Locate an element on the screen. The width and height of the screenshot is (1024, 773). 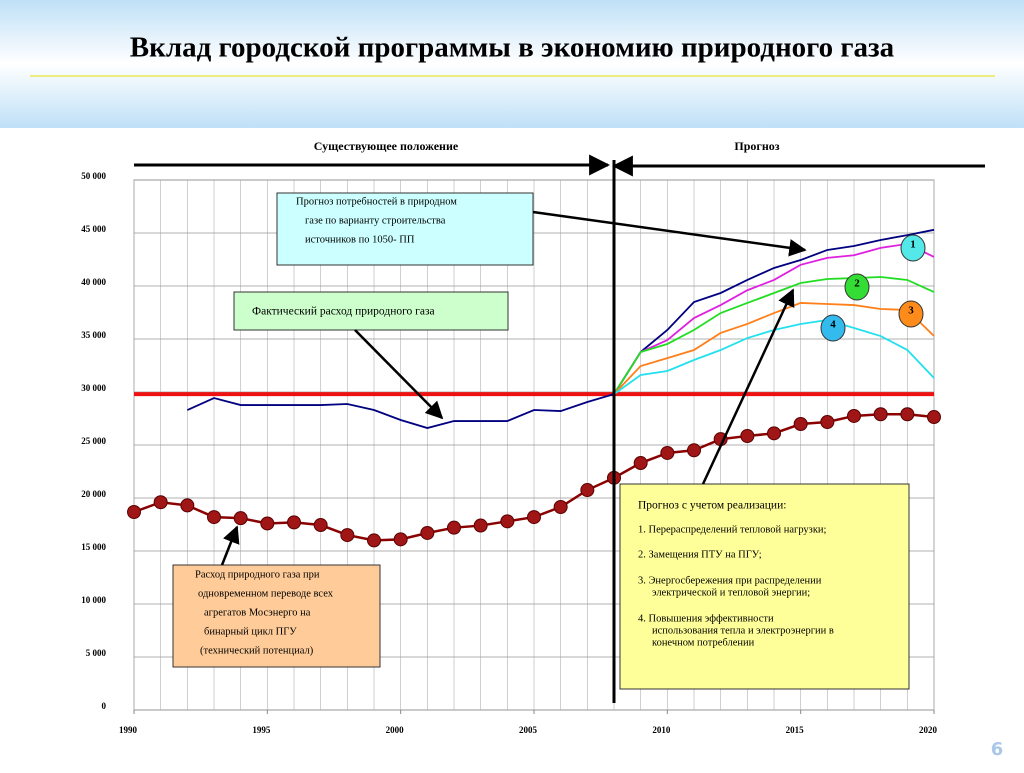
annotation-text: 2. Замещения ПТУ на ПГУ; is located at coordinates (700, 554).